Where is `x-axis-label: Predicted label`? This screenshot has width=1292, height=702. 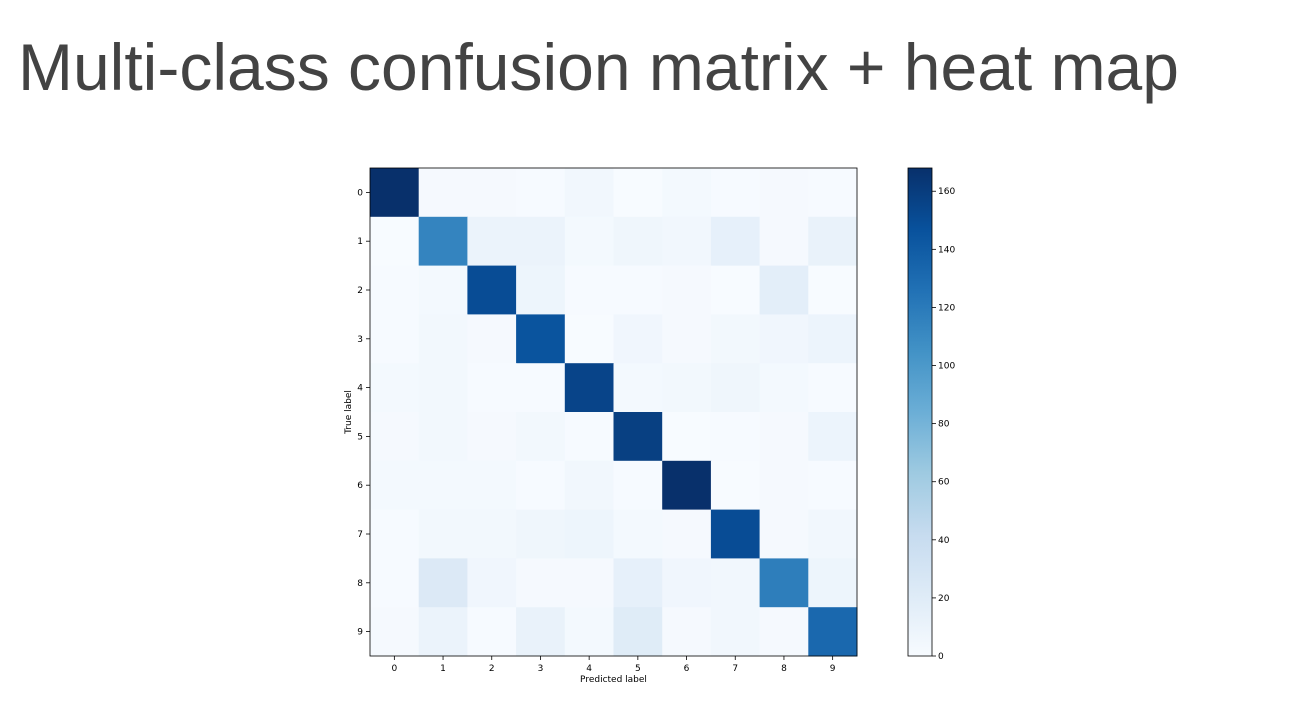 x-axis-label: Predicted label is located at coordinates (613, 680).